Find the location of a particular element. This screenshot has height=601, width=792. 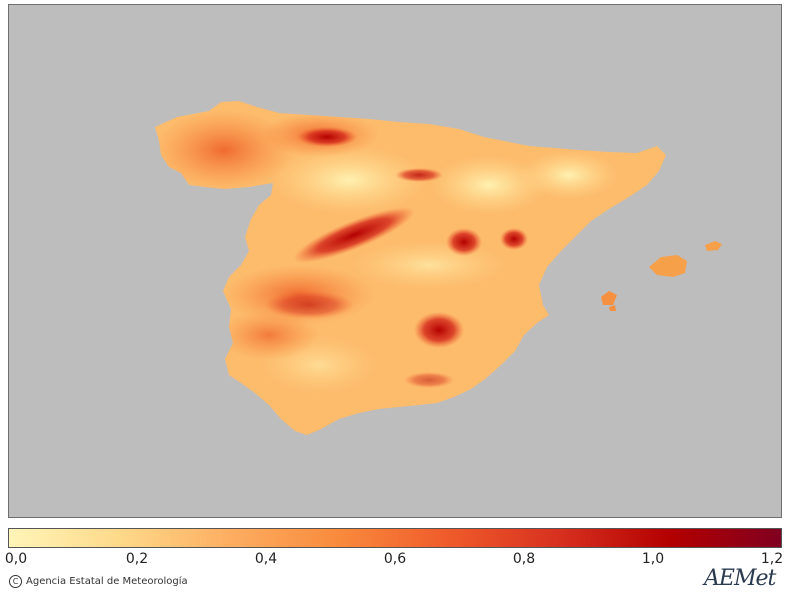

color-scale-tick-label: 1,0 is located at coordinates (653, 559).